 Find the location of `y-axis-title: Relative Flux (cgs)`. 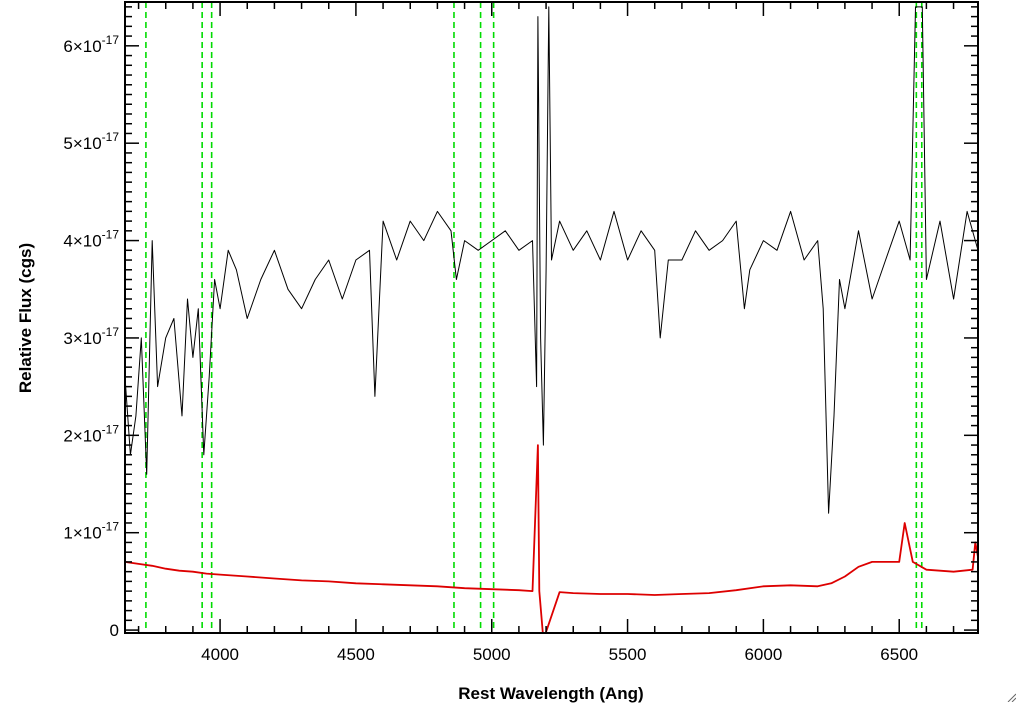

y-axis-title: Relative Flux (cgs) is located at coordinates (25, 318).